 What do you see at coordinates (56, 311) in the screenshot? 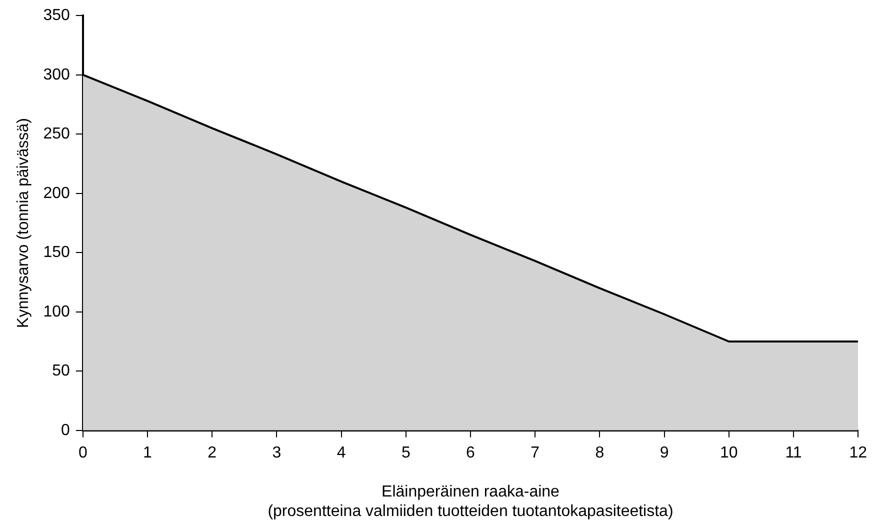
I see `y-tick-label: 100` at bounding box center [56, 311].